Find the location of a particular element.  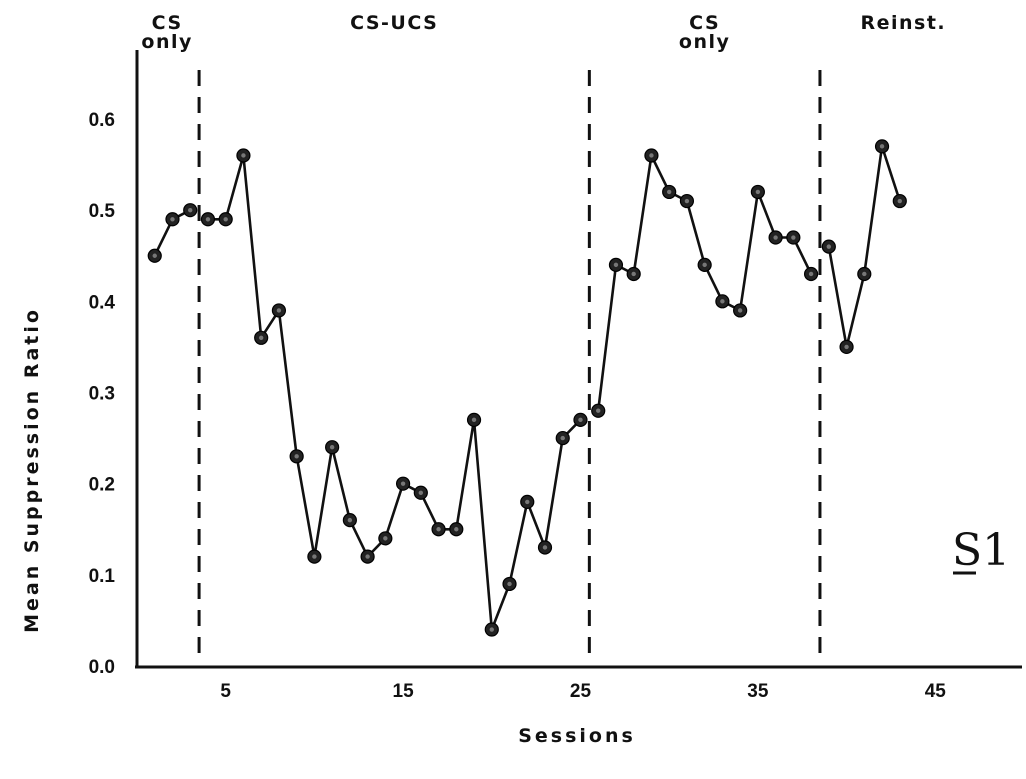

y-tick-label: 0.0 is located at coordinates (102, 667).